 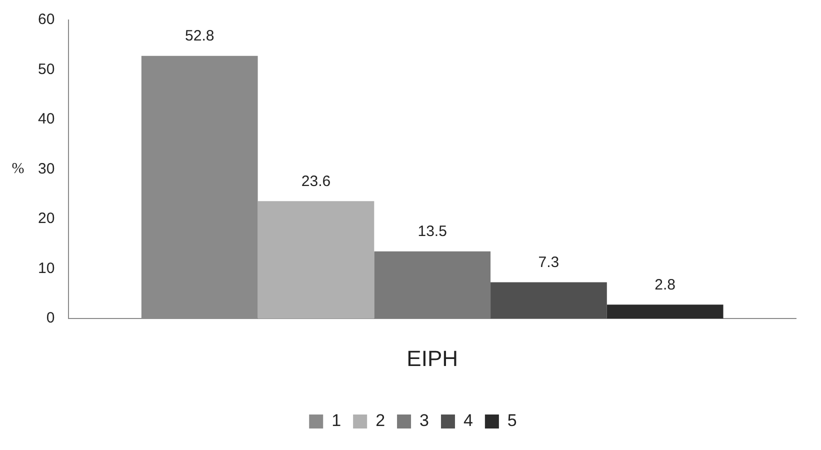 I want to click on x-tick-label: EIPH, so click(x=432, y=358).